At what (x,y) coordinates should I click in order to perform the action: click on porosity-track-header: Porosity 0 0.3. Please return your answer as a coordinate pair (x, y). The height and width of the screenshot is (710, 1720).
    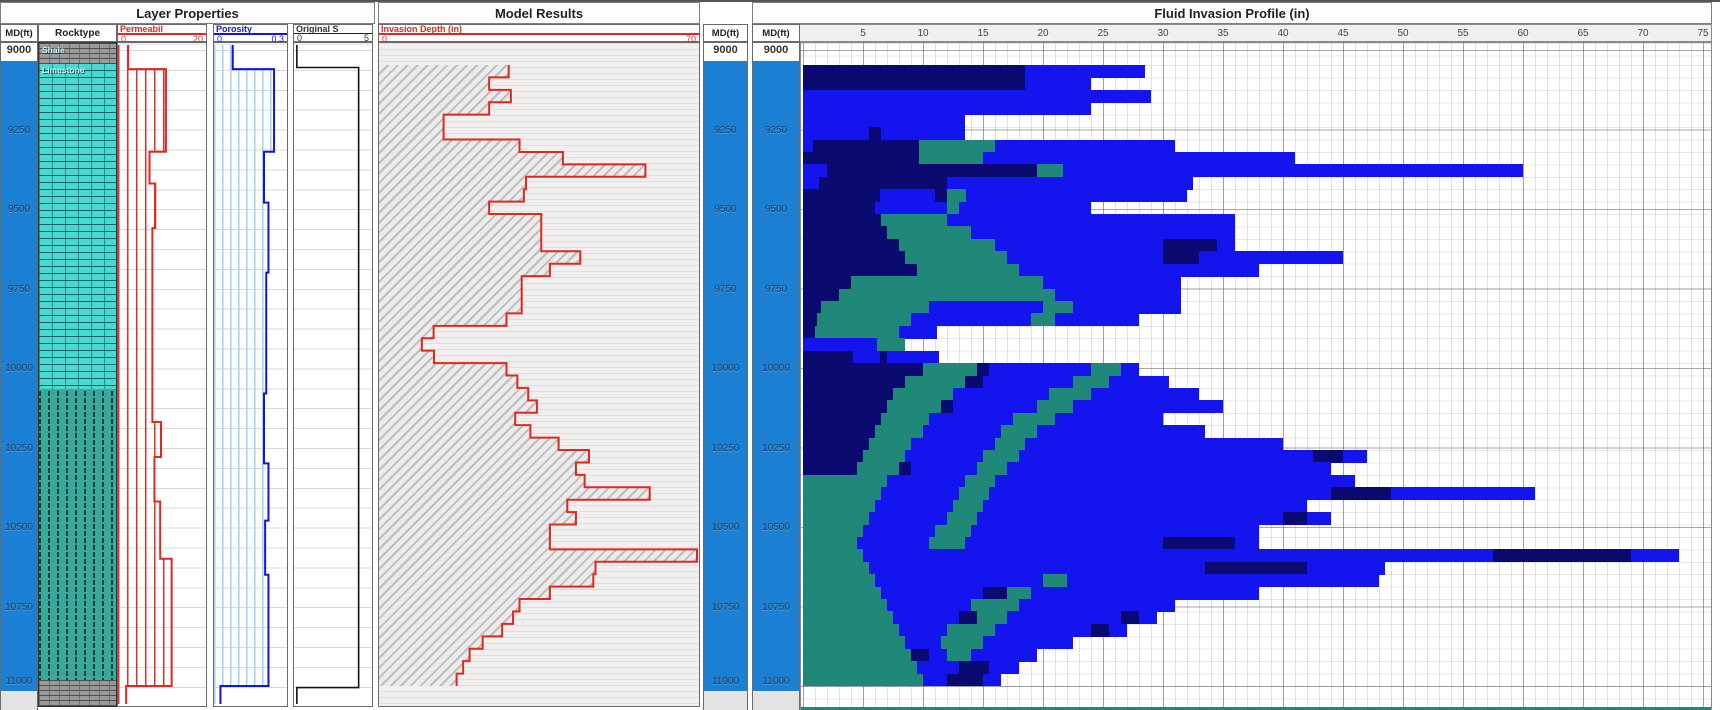
    Looking at the image, I should click on (250, 34).